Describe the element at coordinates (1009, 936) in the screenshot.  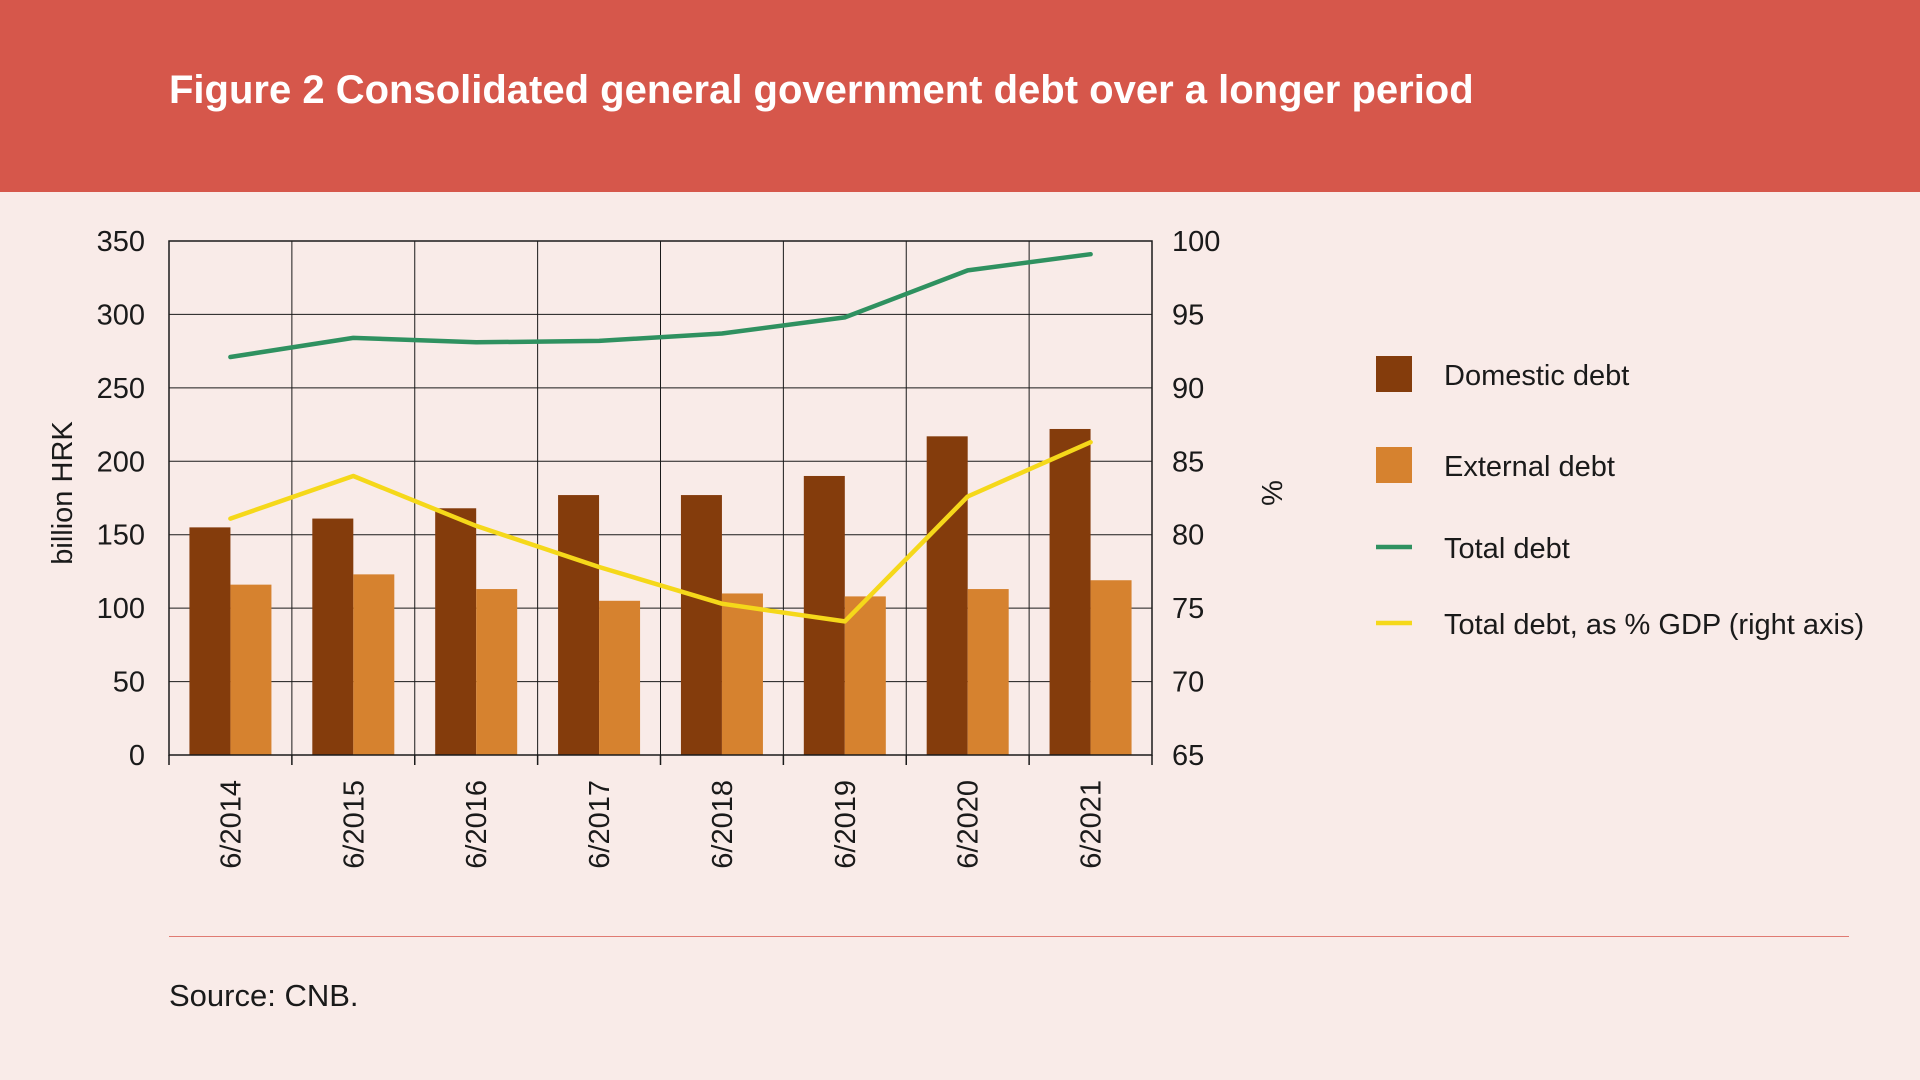
I see `footer-divider` at that location.